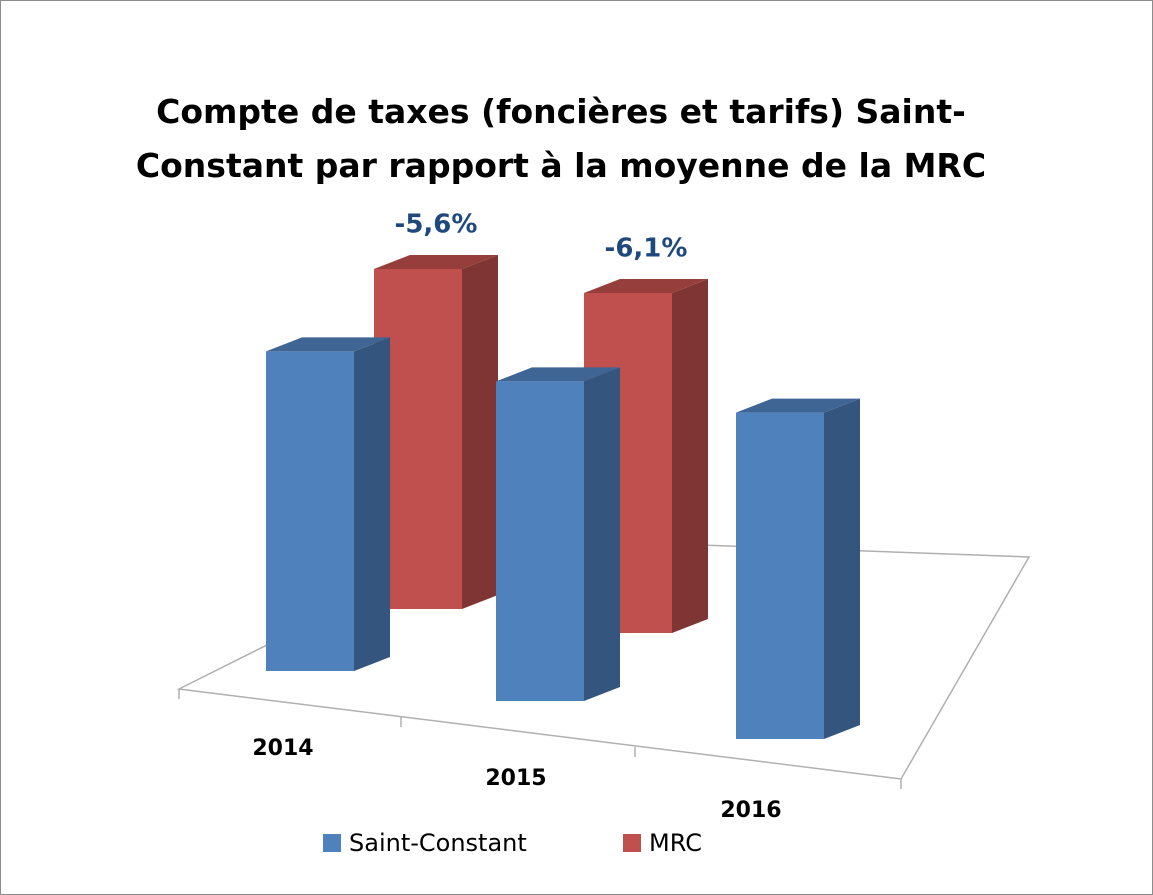  What do you see at coordinates (646, 249) in the screenshot?
I see `data-label: -6,1%` at bounding box center [646, 249].